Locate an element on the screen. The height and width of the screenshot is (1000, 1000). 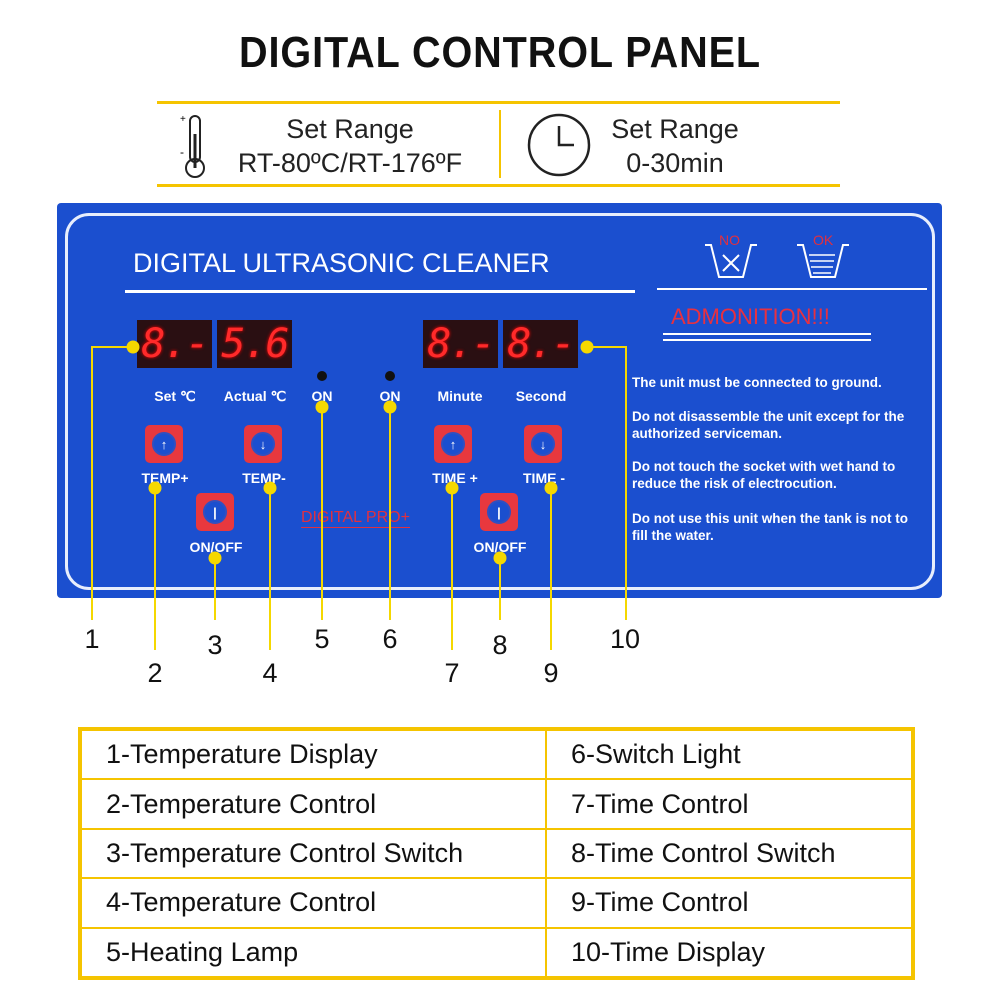
temp-power-button: | is located at coordinates (215, 512).